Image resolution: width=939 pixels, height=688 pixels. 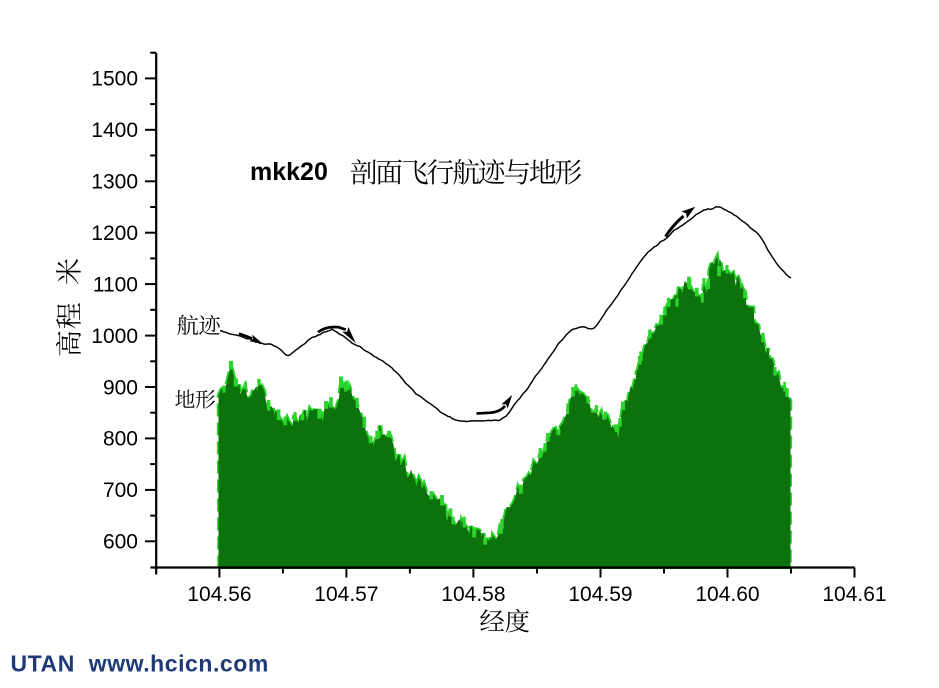 What do you see at coordinates (120, 387) in the screenshot?
I see `svg-text: 900` at bounding box center [120, 387].